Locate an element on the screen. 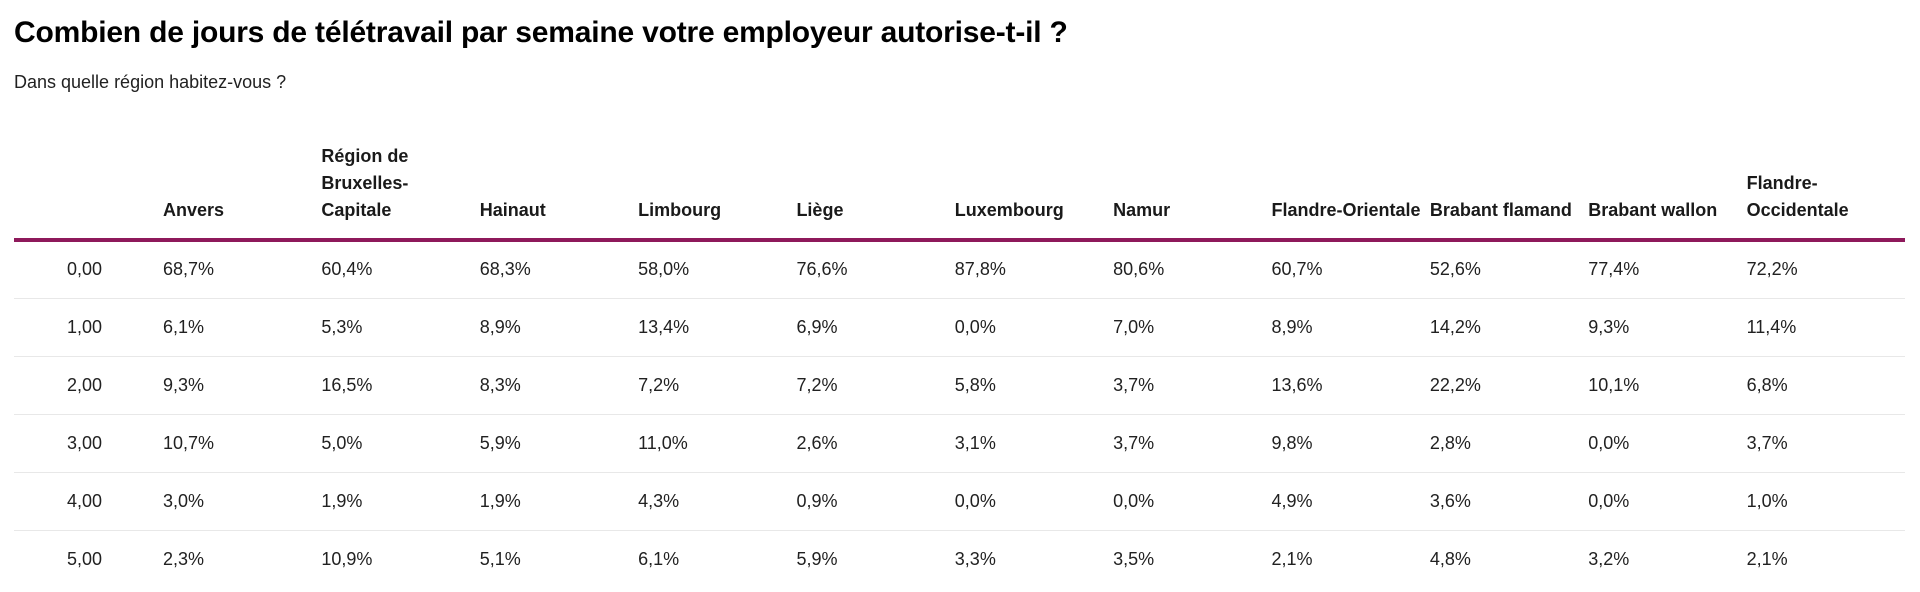 The width and height of the screenshot is (1920, 592). column-header: Brabant flamand is located at coordinates (1509, 192).